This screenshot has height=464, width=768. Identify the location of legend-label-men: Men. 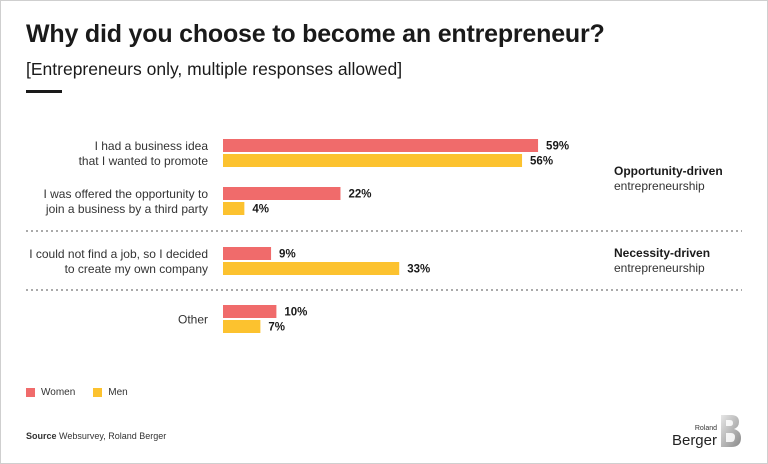
(118, 392).